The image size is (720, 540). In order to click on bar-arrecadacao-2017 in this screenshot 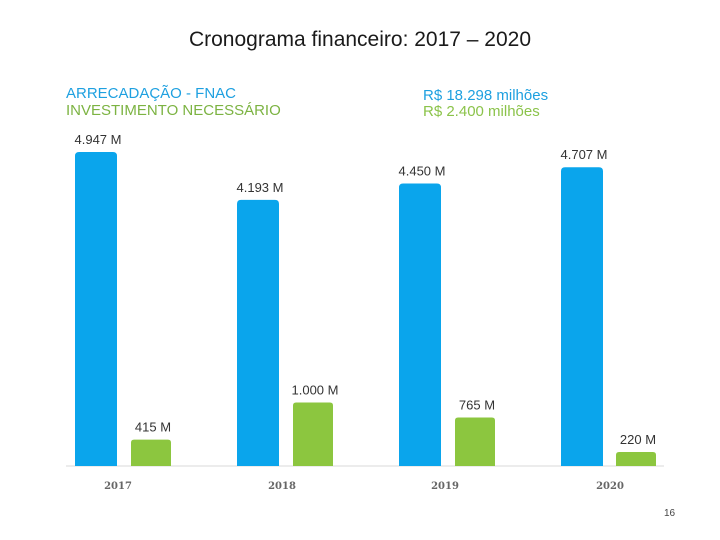, I will do `click(96, 309)`.